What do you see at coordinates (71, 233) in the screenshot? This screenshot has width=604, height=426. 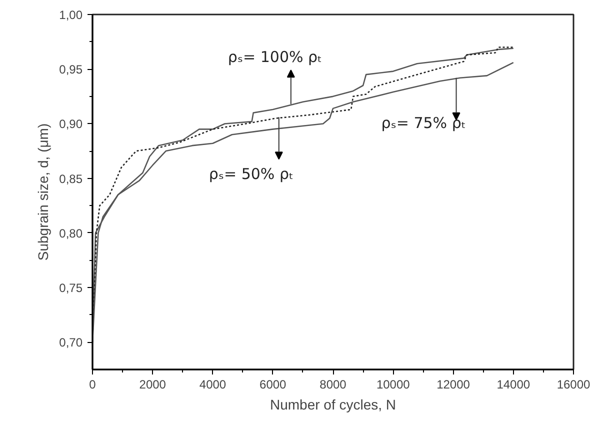 I see `y-tick-label: 0,80` at bounding box center [71, 233].